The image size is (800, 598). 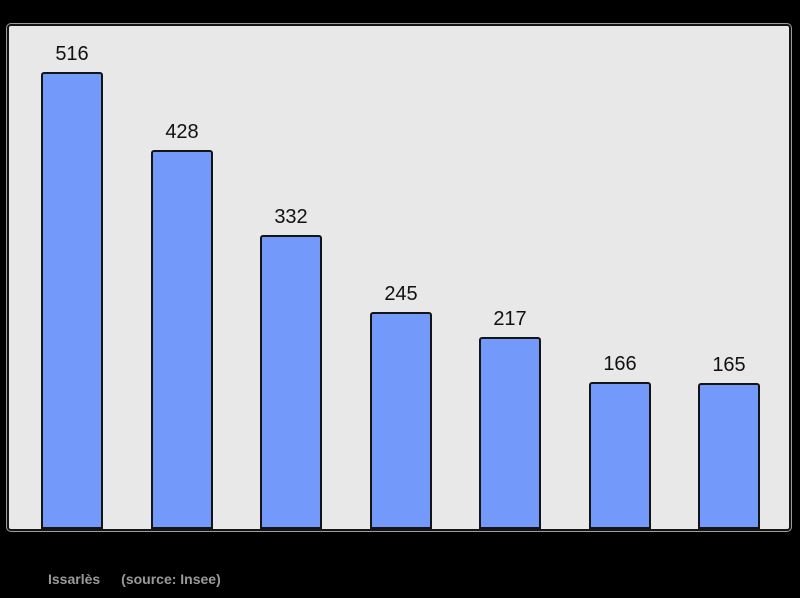 What do you see at coordinates (729, 365) in the screenshot?
I see `bar-value-label: 165` at bounding box center [729, 365].